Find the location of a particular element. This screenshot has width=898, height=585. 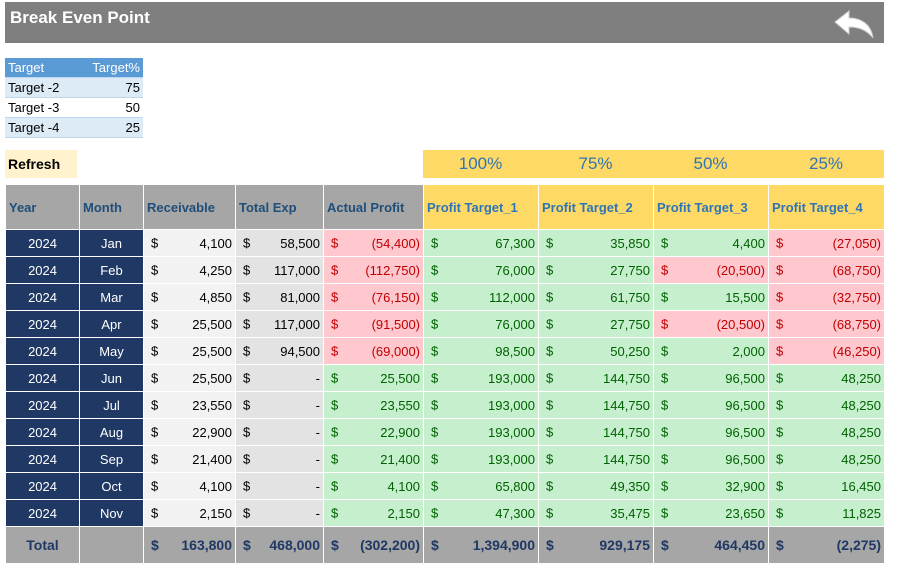

total-total-exp-cell: $468,000 is located at coordinates (279, 545).